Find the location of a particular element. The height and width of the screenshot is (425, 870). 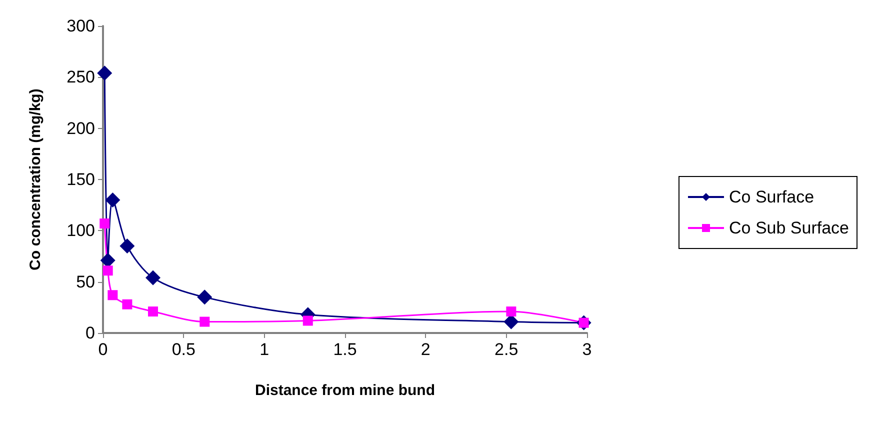

y-tick-label: 100 is located at coordinates (80, 230).